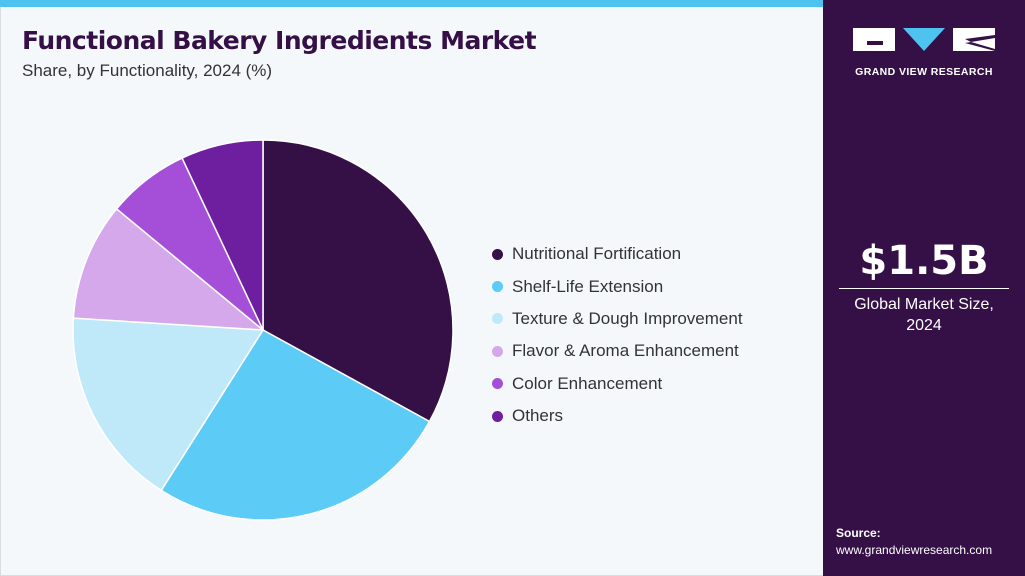  I want to click on market-caption-year: 2024, so click(924, 325).